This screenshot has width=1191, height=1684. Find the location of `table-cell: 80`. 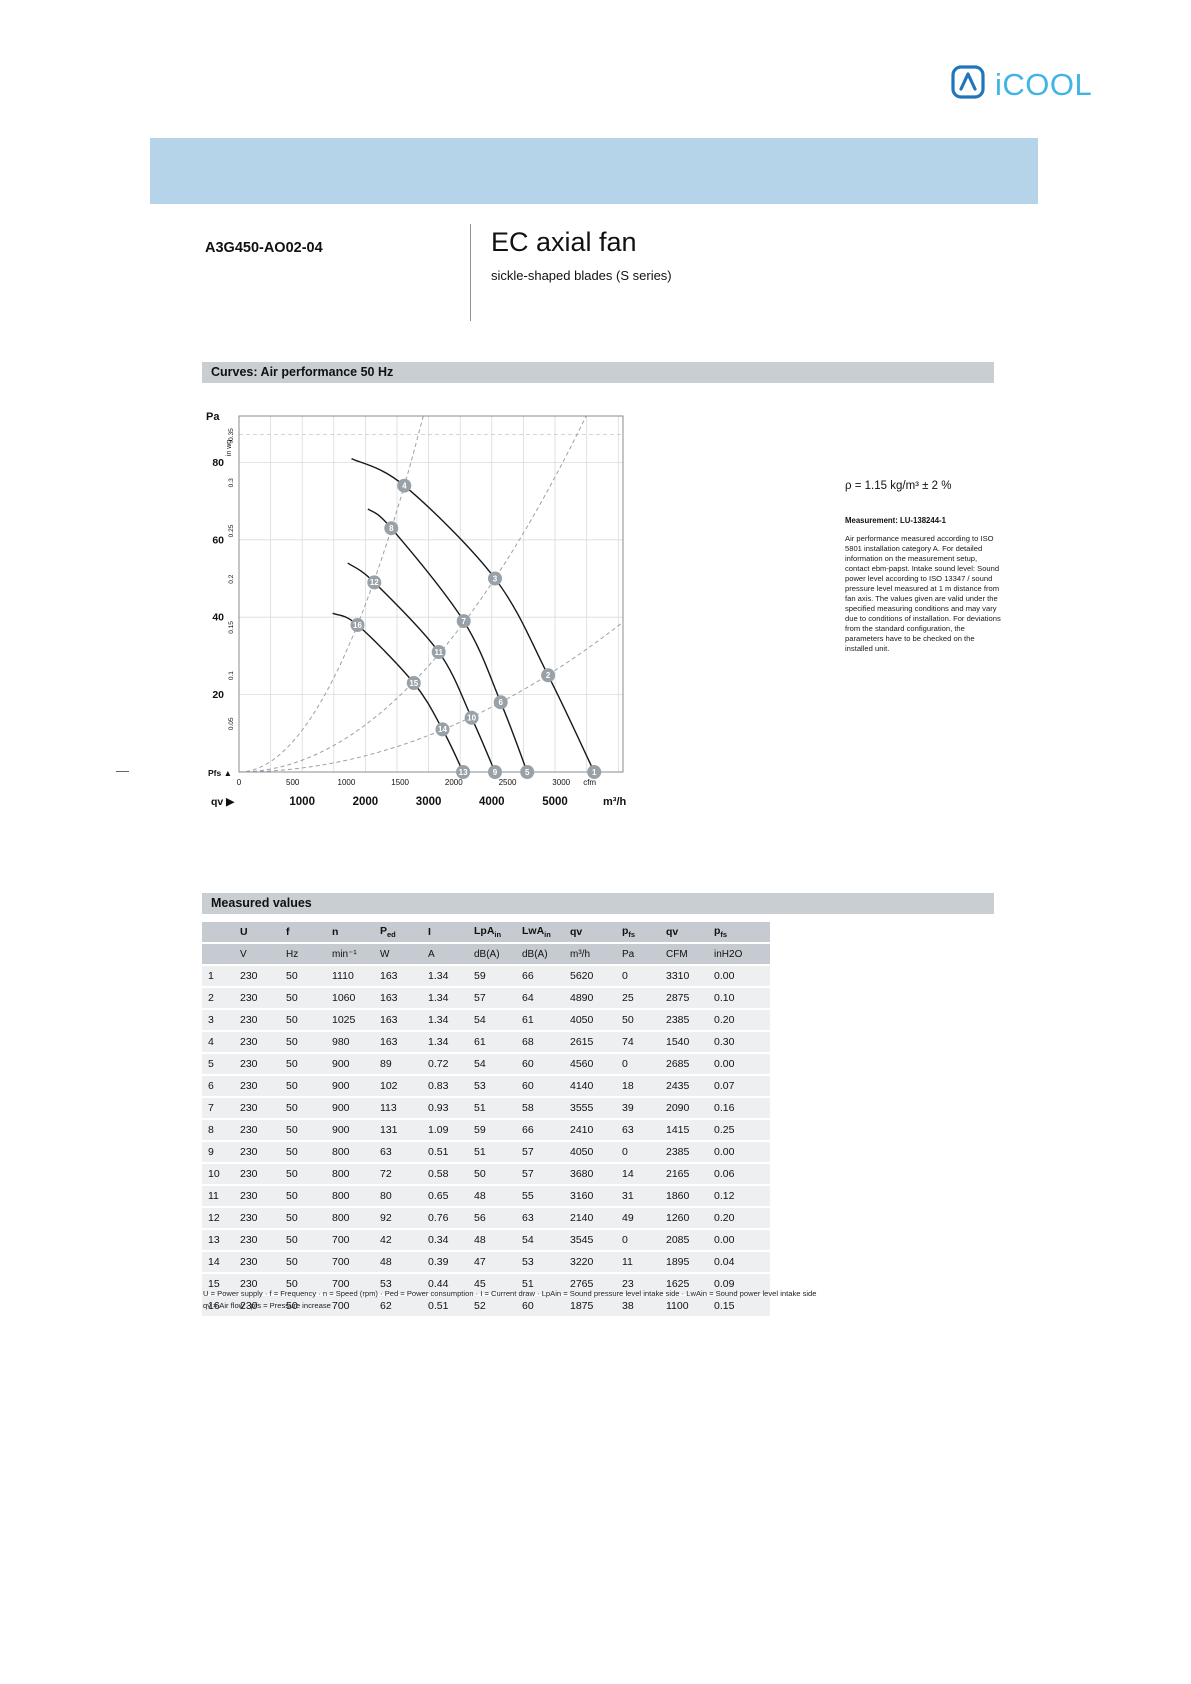

table-cell: 80 is located at coordinates (398, 1196).